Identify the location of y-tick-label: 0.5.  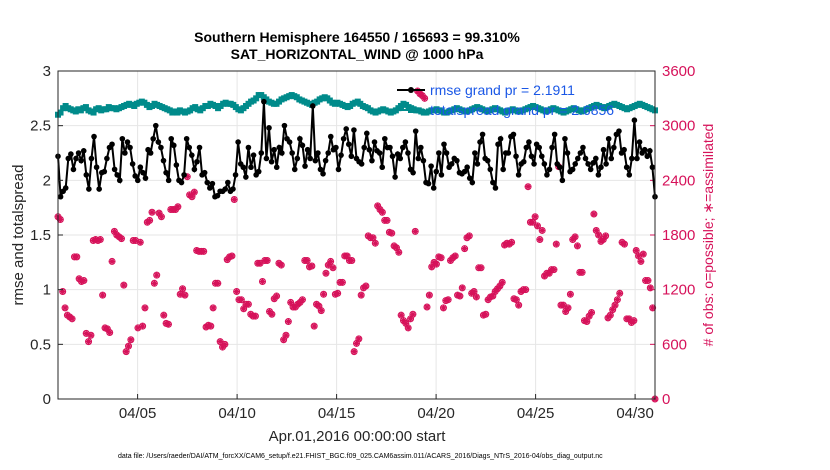
(40, 344).